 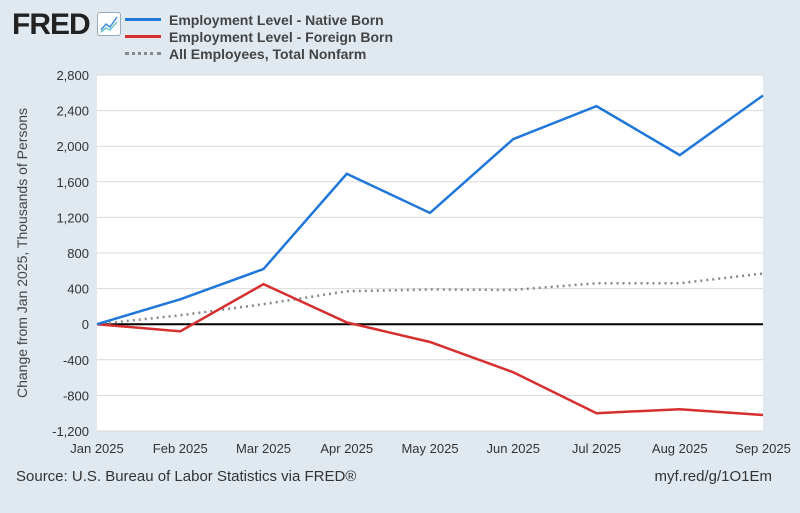 I want to click on legend-item-foreign: Employment Level - Foreign Born, so click(x=259, y=36).